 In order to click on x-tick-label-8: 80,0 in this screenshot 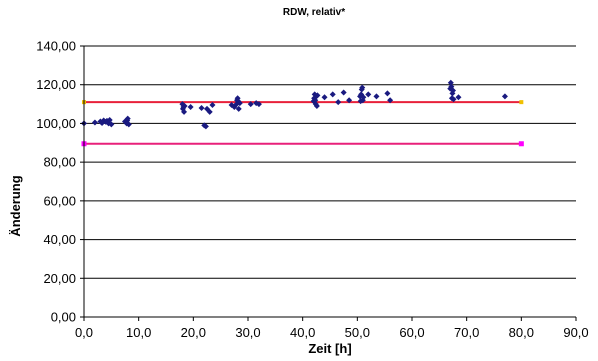, I will do `click(521, 332)`.